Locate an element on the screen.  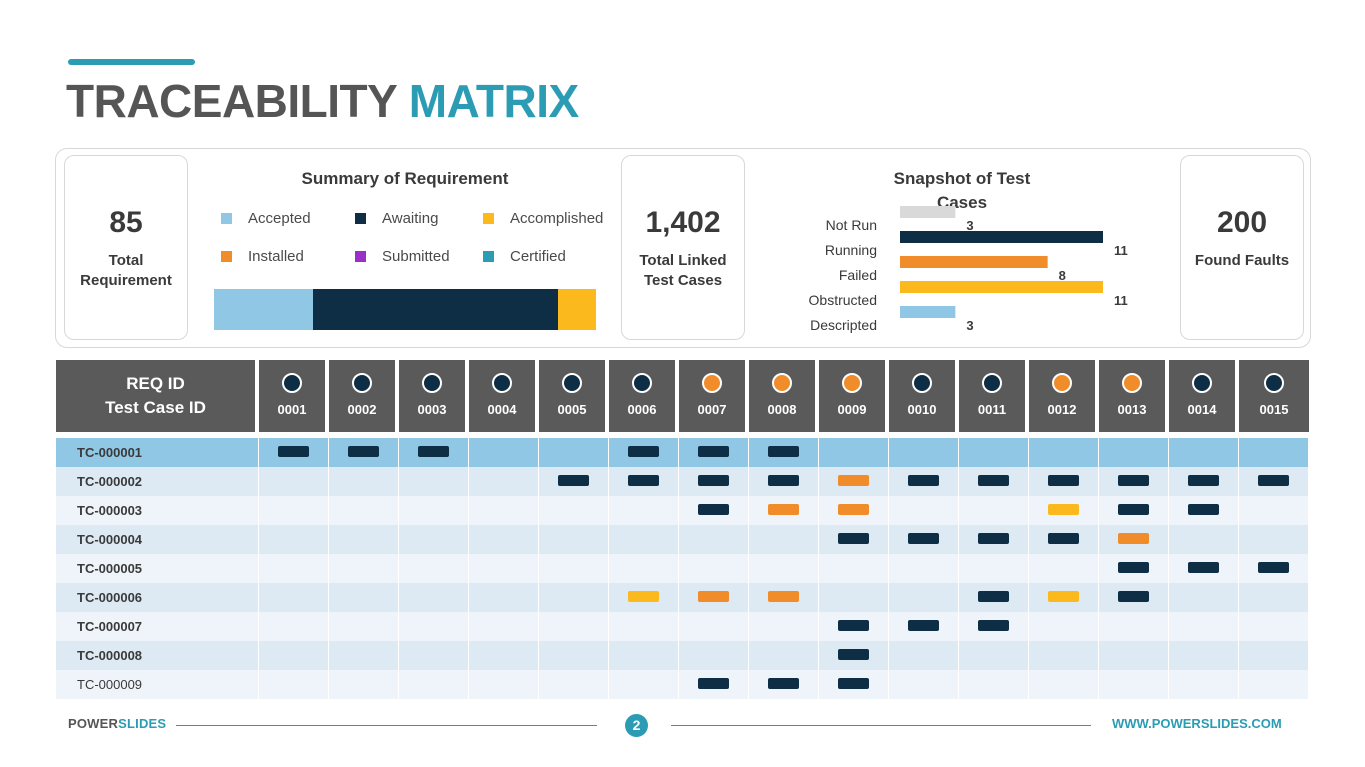
requirement-column-header: 0009 is located at coordinates (854, 396).